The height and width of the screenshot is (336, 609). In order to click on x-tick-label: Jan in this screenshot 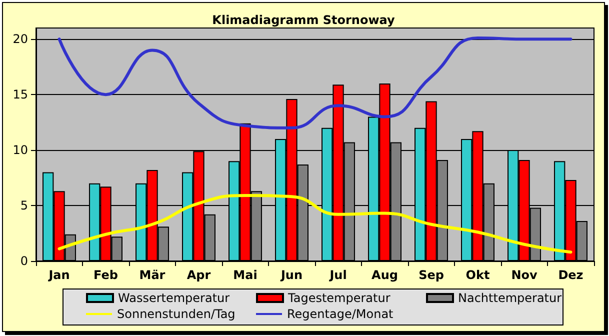, I will do `click(59, 275)`.